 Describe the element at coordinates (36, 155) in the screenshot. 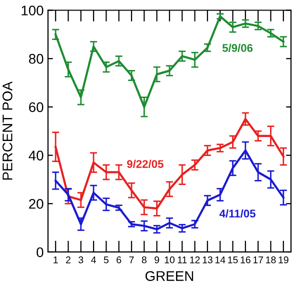

I see `y-tick-label: 40` at that location.